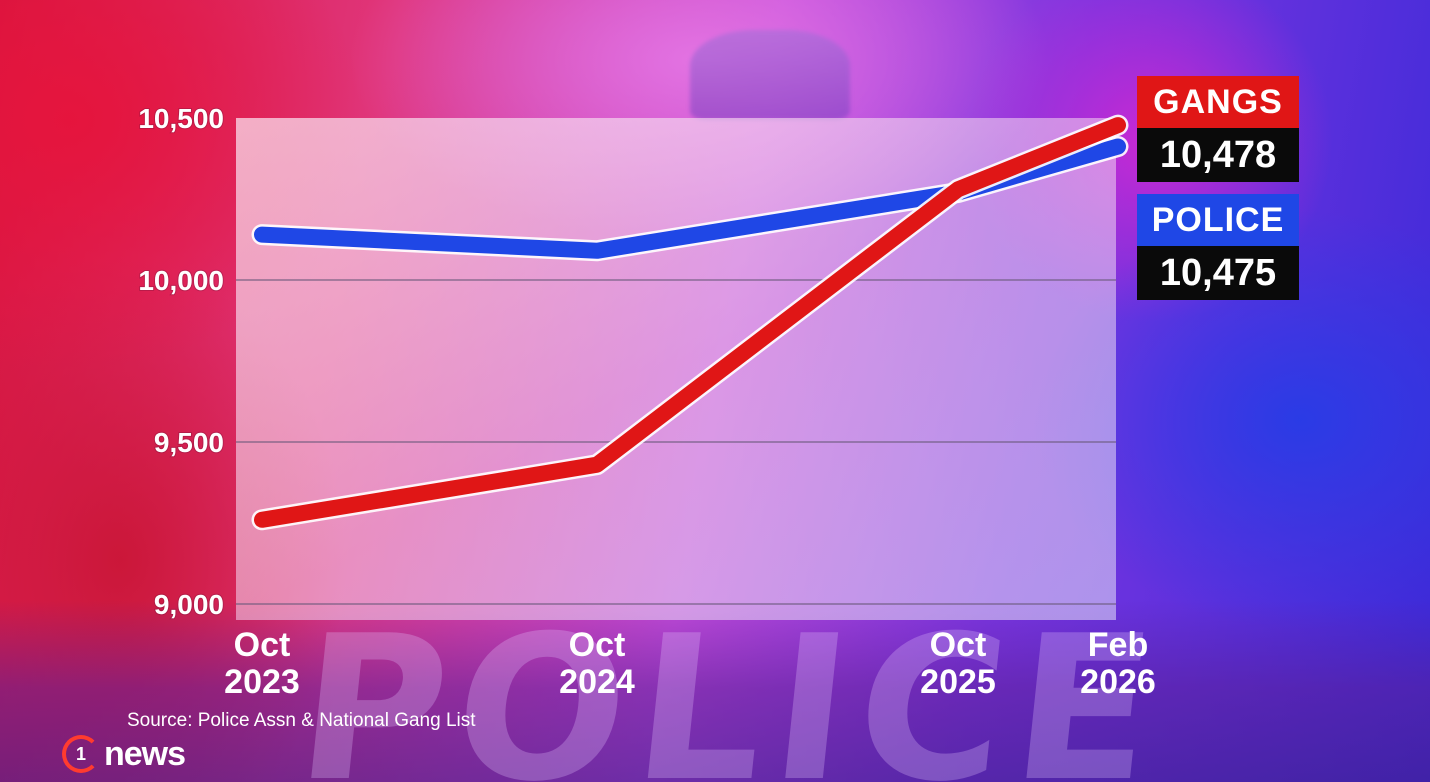 The height and width of the screenshot is (782, 1430). What do you see at coordinates (262, 663) in the screenshot?
I see `x-tick-label: Oct 2023` at bounding box center [262, 663].